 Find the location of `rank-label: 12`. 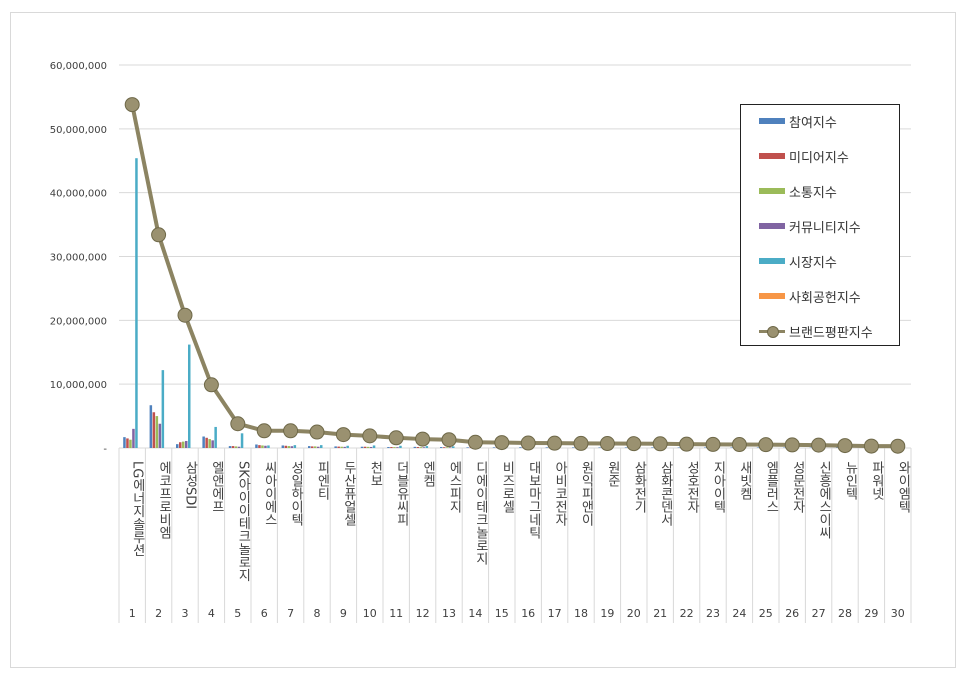

rank-label: 12 is located at coordinates (423, 613).